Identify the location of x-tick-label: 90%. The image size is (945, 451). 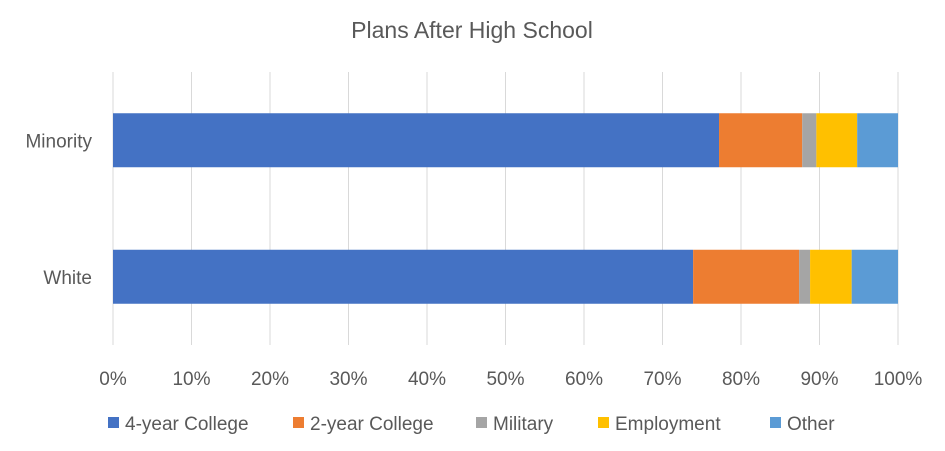
(819, 379).